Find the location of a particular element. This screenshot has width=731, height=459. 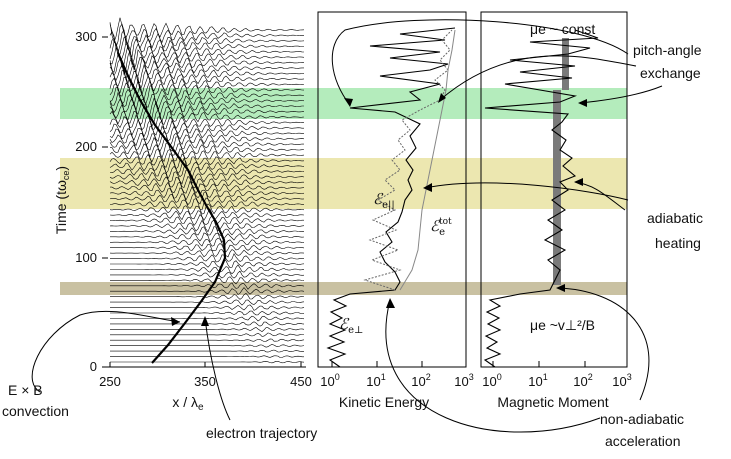

electron-trajectory-curve is located at coordinates (171, 208).